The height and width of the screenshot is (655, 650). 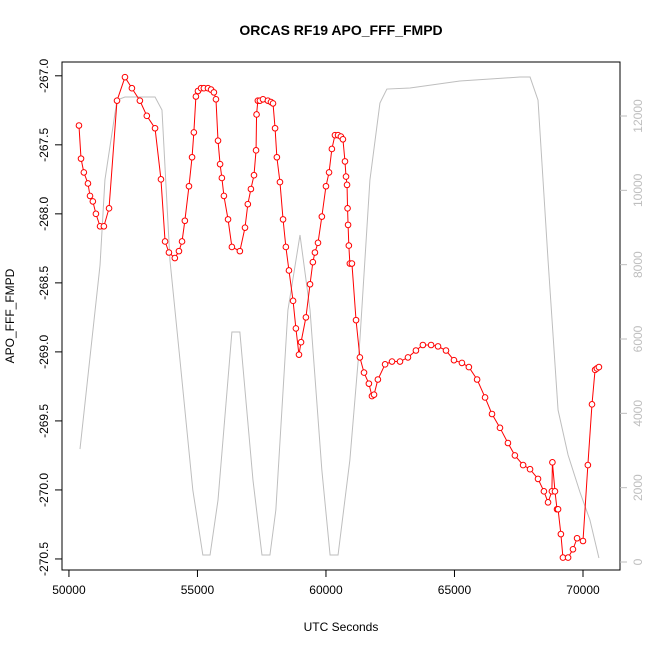 I want to click on y-tick-label: -269.5, so click(x=44, y=421).